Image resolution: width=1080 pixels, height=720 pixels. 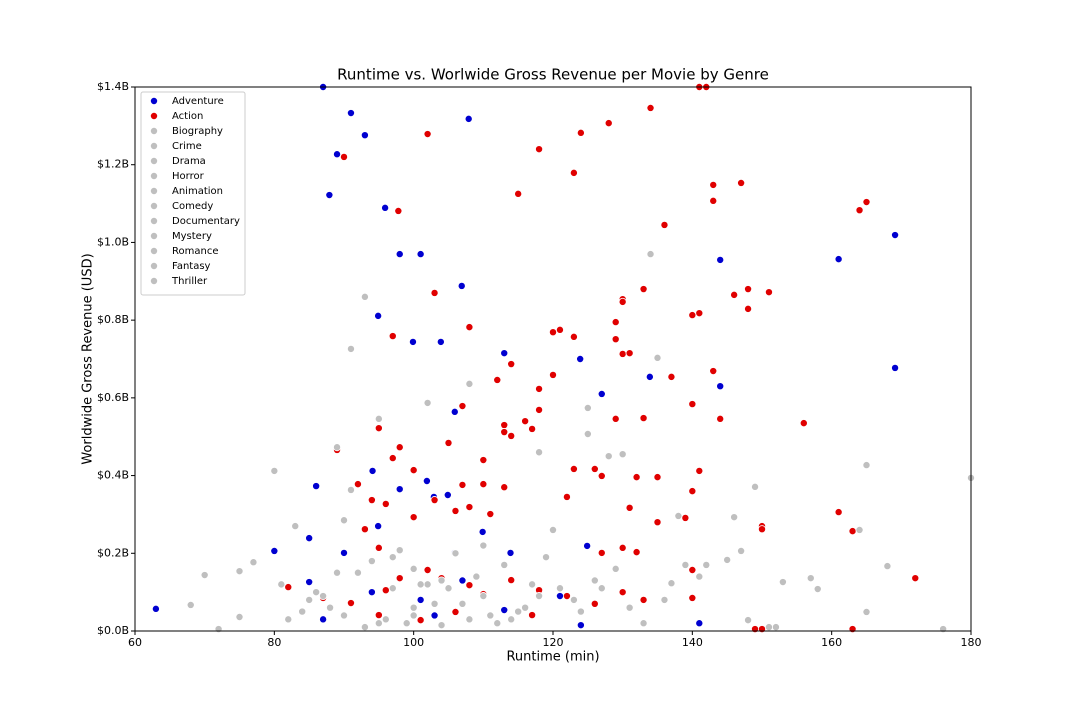 What do you see at coordinates (189, 161) in the screenshot?
I see `legend-label: Drama` at bounding box center [189, 161].